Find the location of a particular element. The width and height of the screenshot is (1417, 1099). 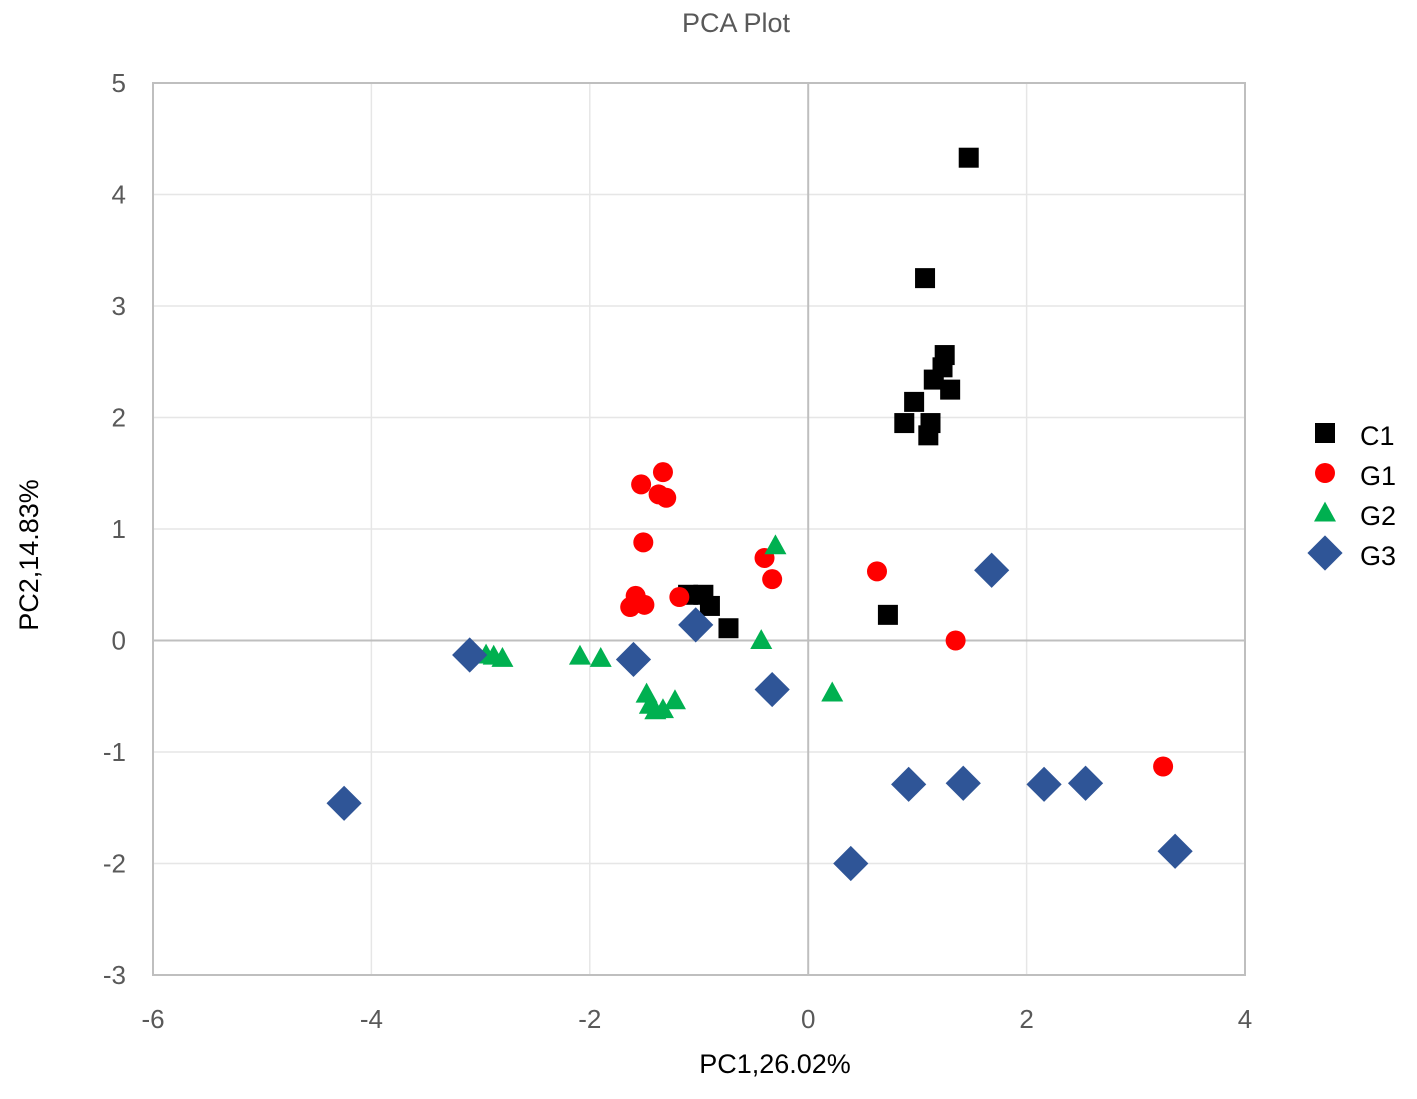

x-tick-labels: -6 -4 -2 0 2 4 is located at coordinates (696, 1019).